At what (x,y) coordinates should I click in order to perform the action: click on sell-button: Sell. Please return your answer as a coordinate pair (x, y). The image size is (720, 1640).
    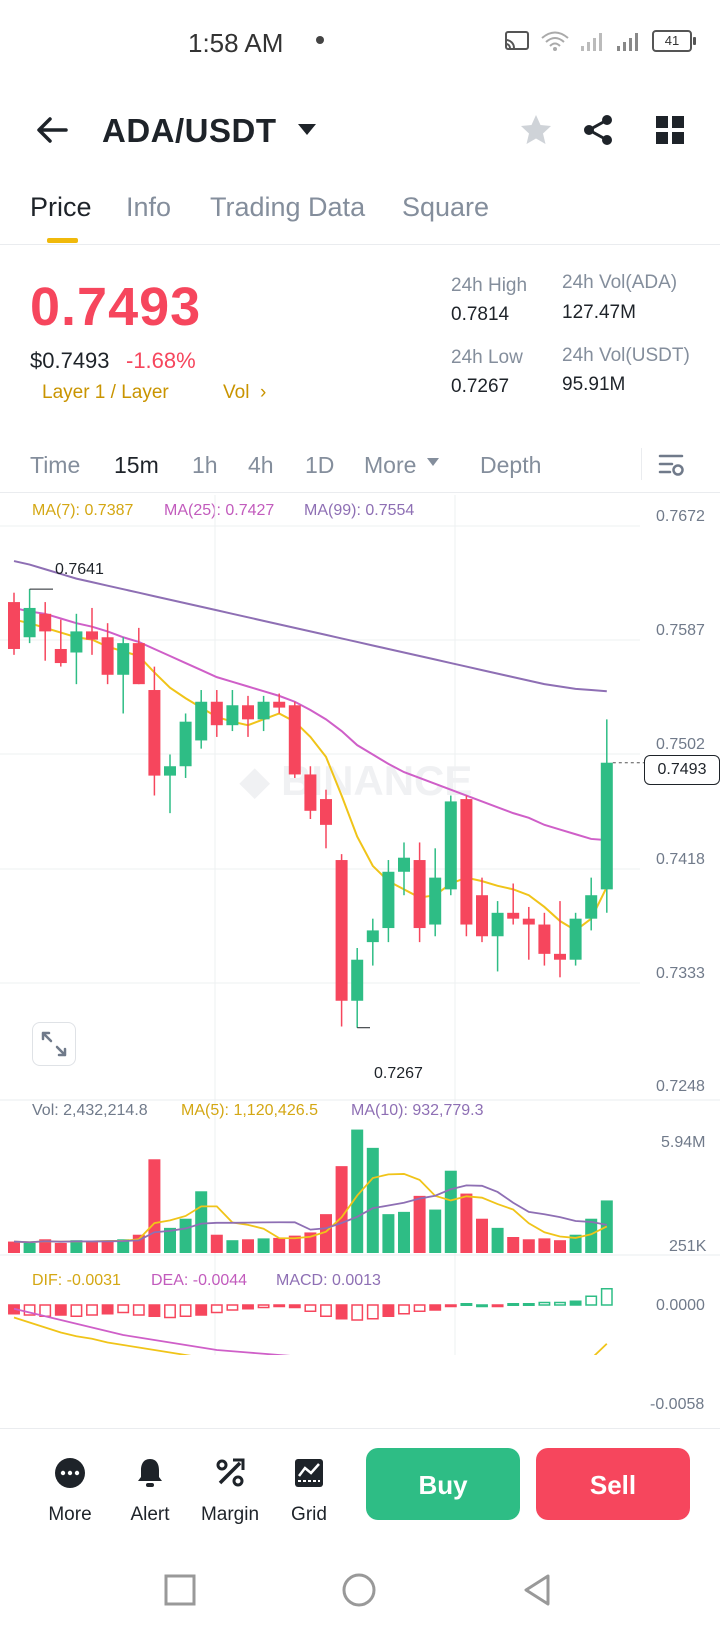
    Looking at the image, I should click on (613, 1484).